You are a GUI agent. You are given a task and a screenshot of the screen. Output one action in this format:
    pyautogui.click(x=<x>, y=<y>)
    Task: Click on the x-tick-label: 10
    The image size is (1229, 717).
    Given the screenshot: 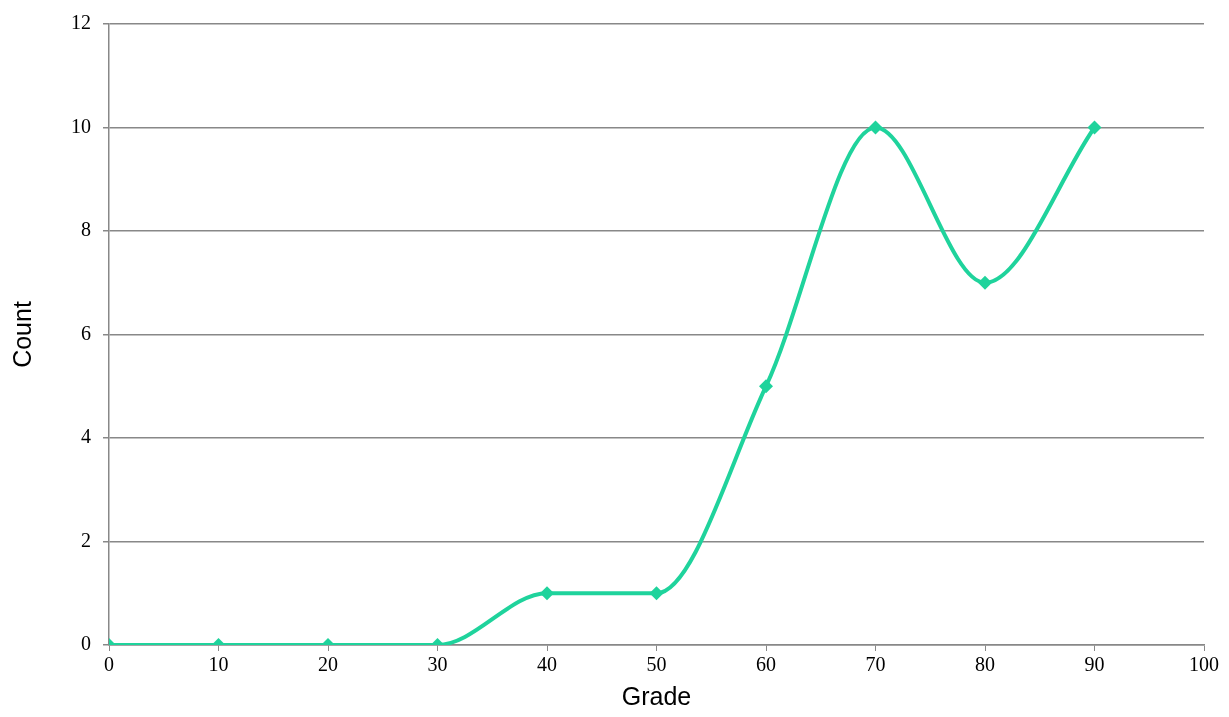 What is the action you would take?
    pyautogui.click(x=218, y=664)
    